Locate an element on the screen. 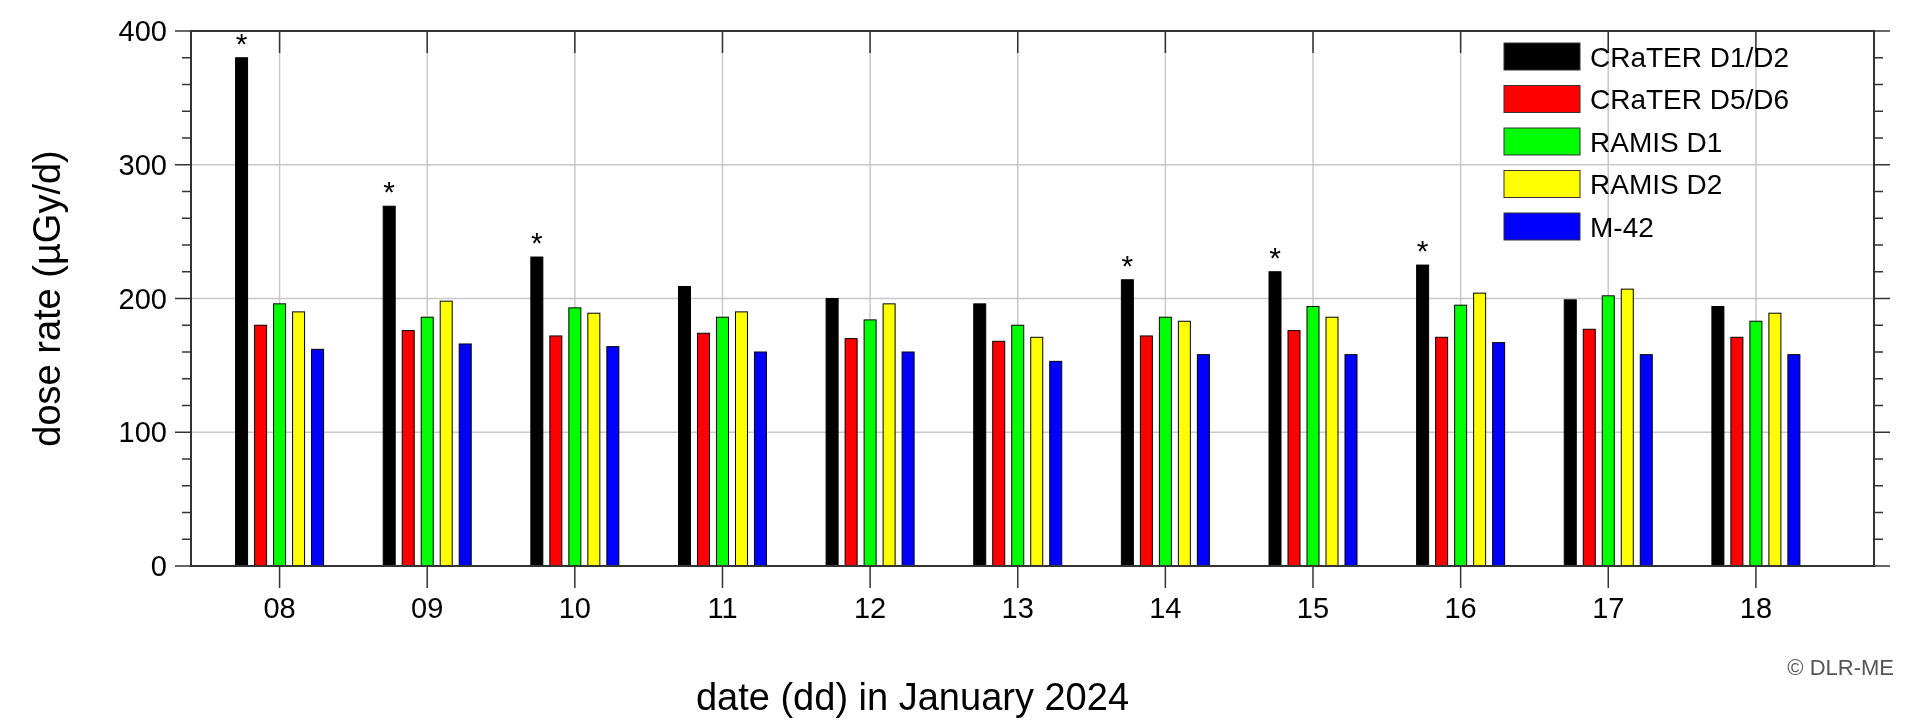  x-axis-title: date (dd) in January 2024 is located at coordinates (912, 697).